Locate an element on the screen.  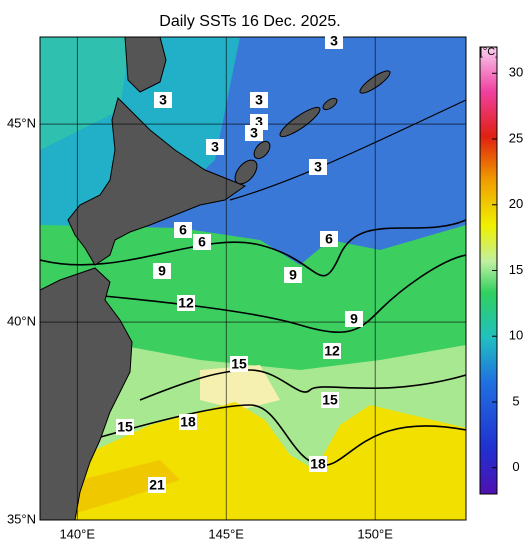
lat-tick-label: 35°N is located at coordinates (21, 518).